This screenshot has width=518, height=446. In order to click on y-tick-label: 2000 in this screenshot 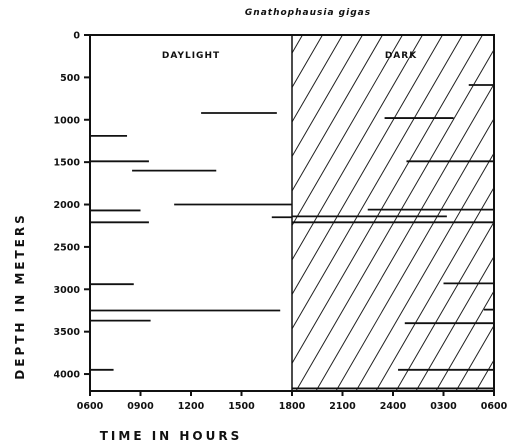, I will do `click(67, 205)`.